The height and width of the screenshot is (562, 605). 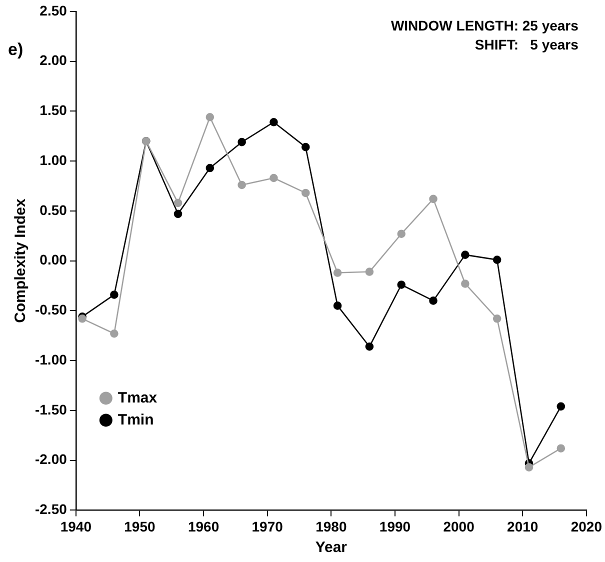 I want to click on x-tick-label: 1980, so click(x=331, y=526).